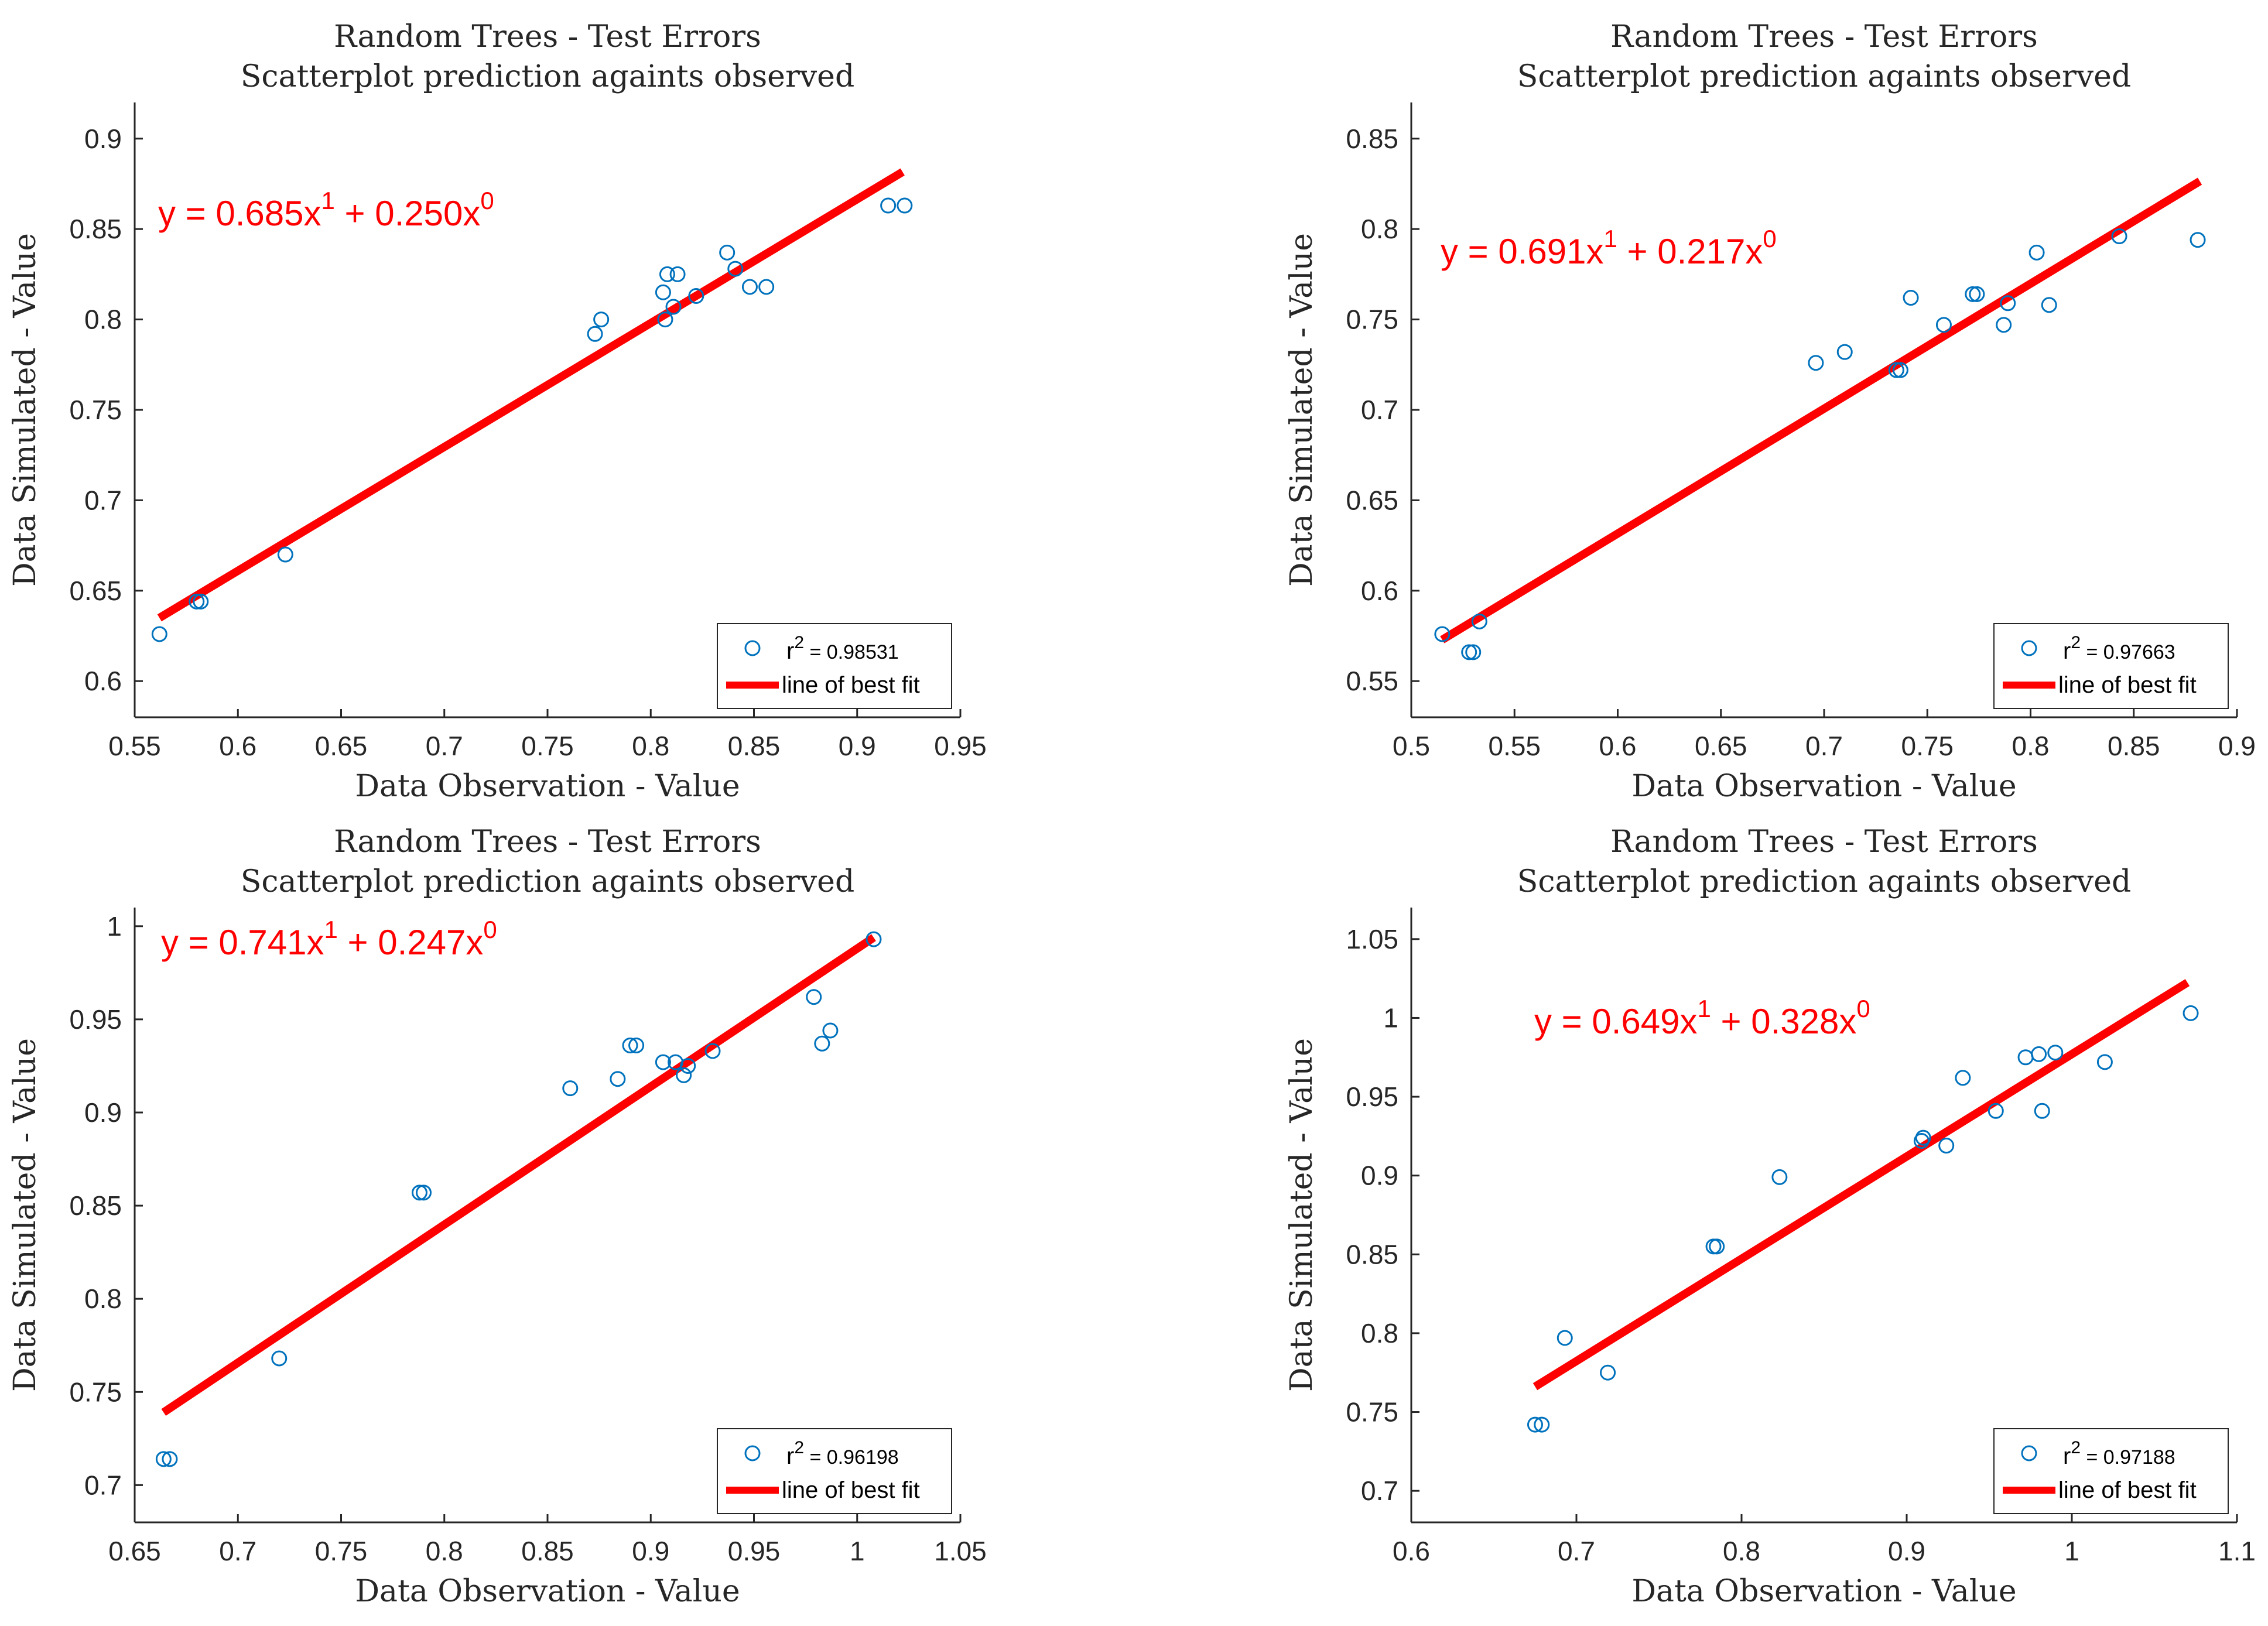 This screenshot has height=1626, width=2268. I want to click on x-tick-label: 0.6, so click(1618, 746).